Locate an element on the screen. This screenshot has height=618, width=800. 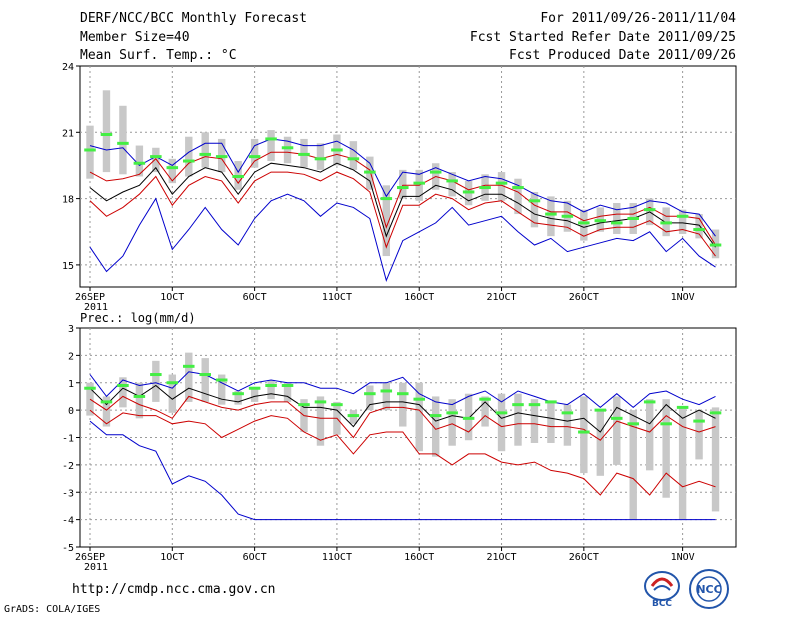
forecast-title: DERF/NCC/BCC Monthly Forecast is located at coordinates (193, 18).